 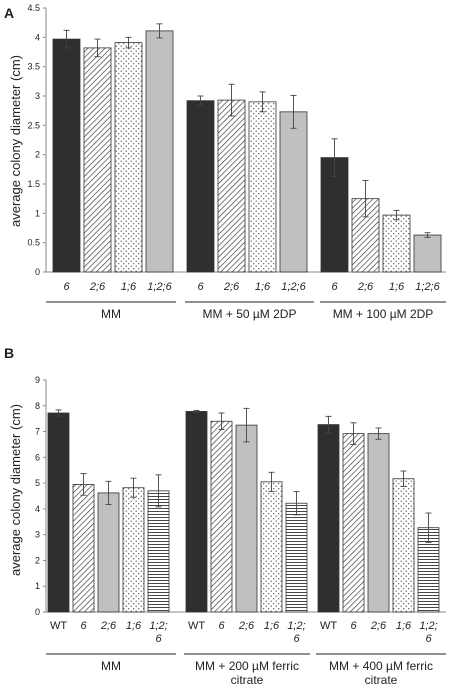 I want to click on panel-a-y-tick-label: 3, so click(x=37, y=96).